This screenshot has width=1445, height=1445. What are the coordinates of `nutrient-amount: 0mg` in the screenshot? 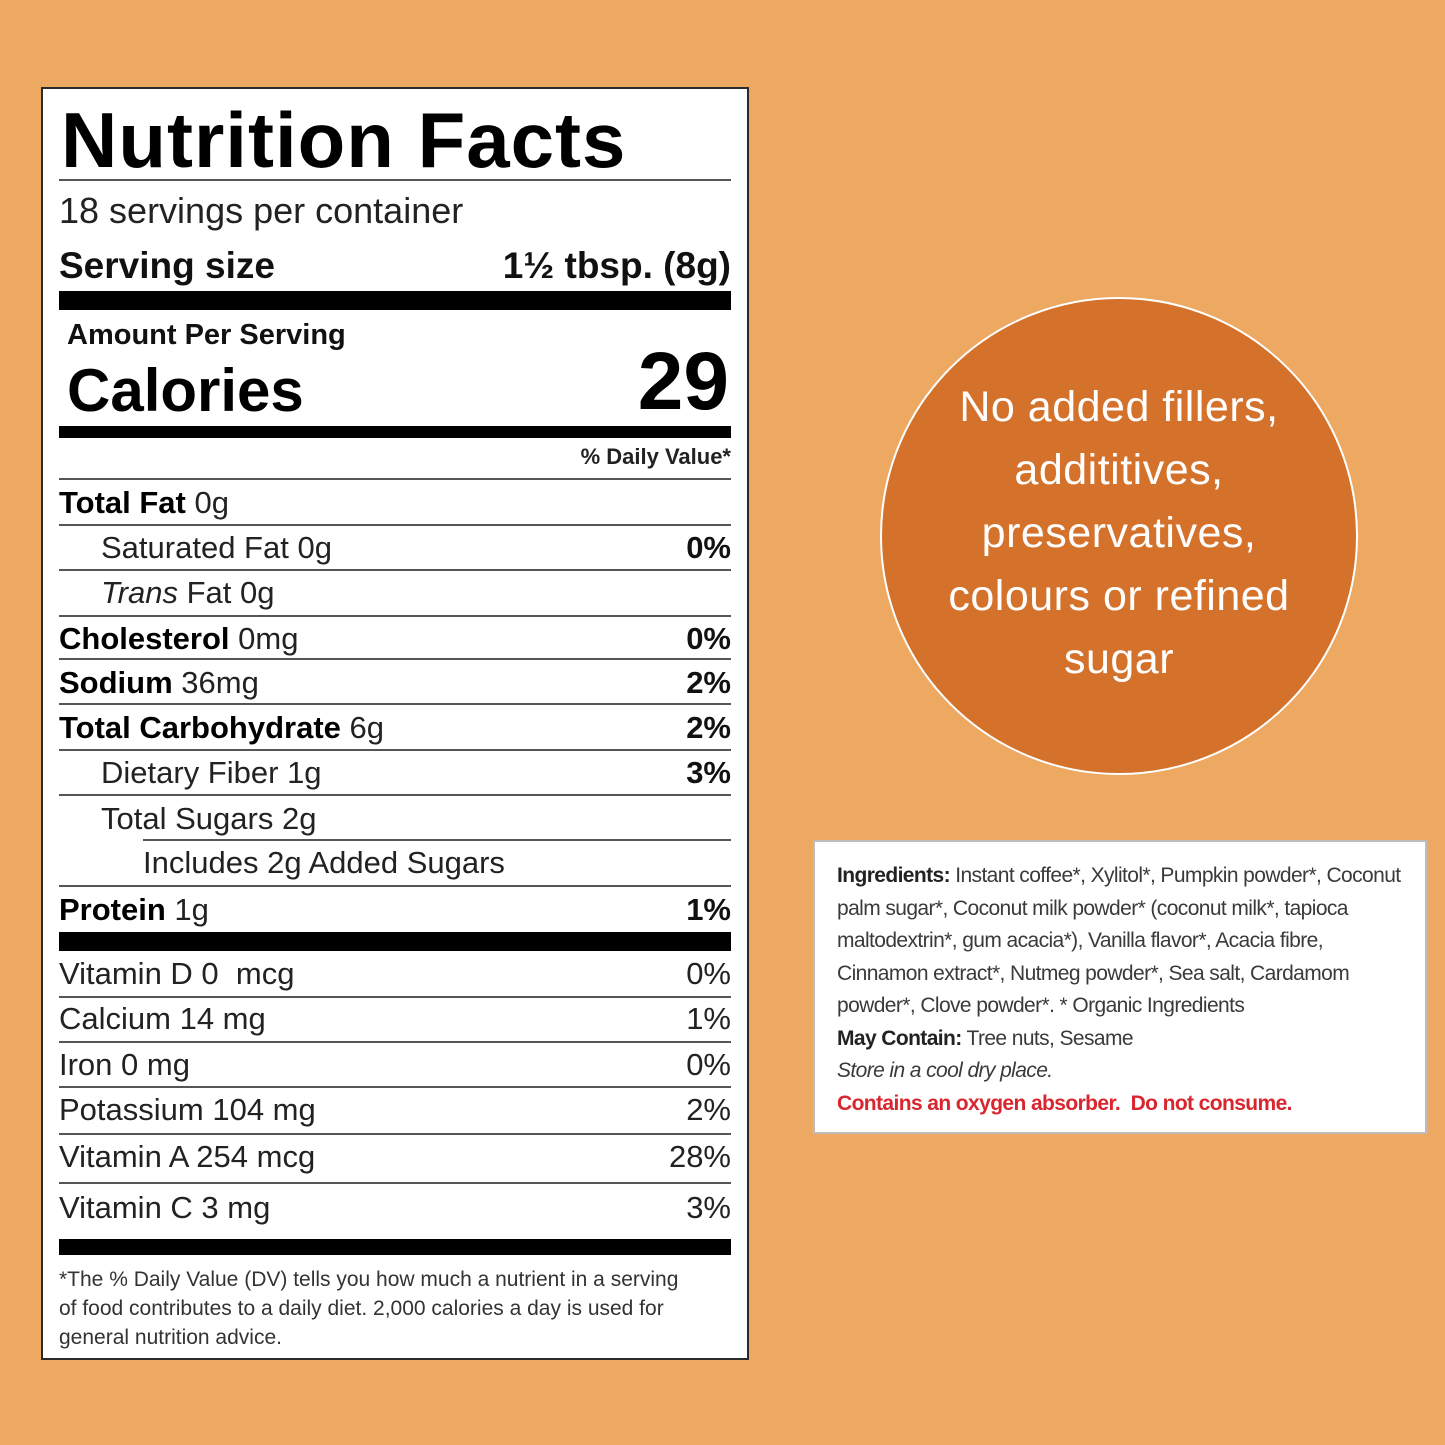 It's located at (268, 638).